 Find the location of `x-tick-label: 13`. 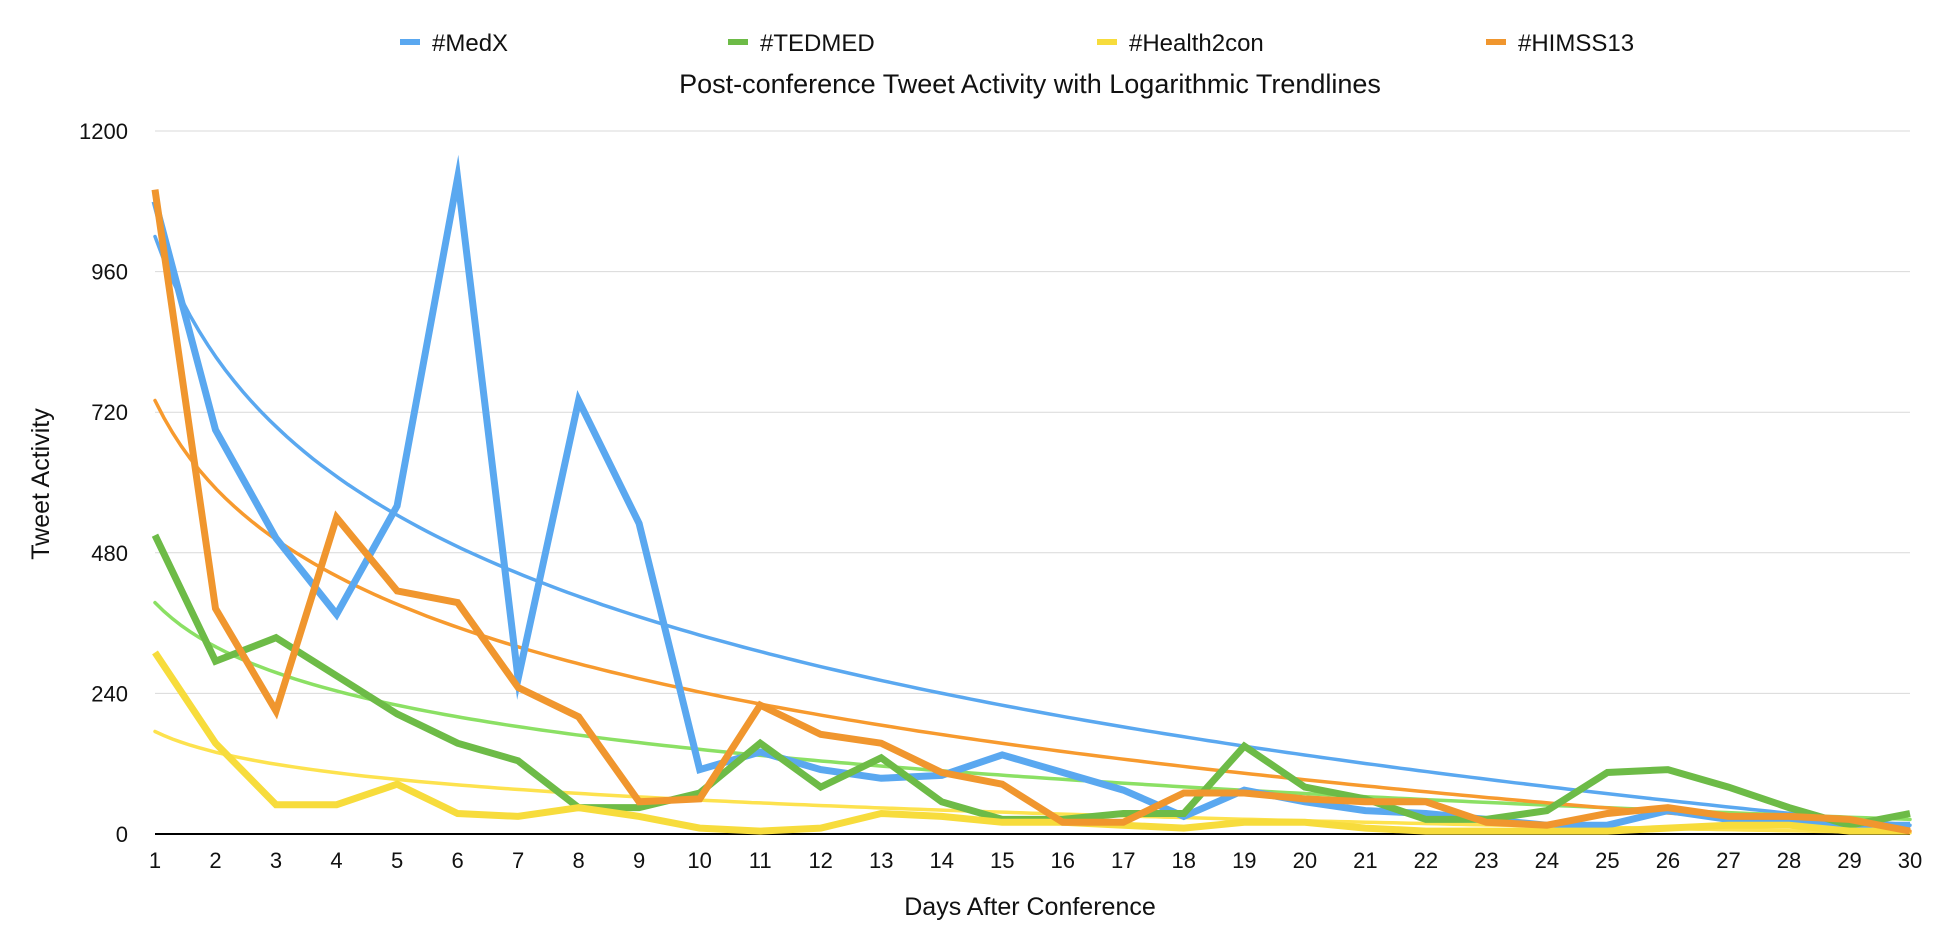

x-tick-label: 13 is located at coordinates (881, 860).